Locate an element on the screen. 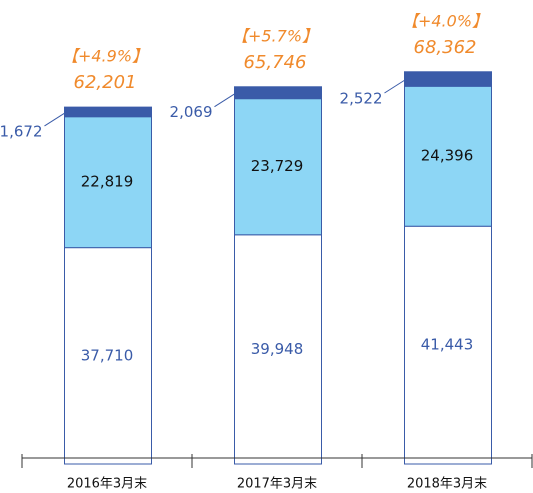 Image resolution: width=533 pixels, height=493 pixels. value-label: 22,819 is located at coordinates (107, 182).